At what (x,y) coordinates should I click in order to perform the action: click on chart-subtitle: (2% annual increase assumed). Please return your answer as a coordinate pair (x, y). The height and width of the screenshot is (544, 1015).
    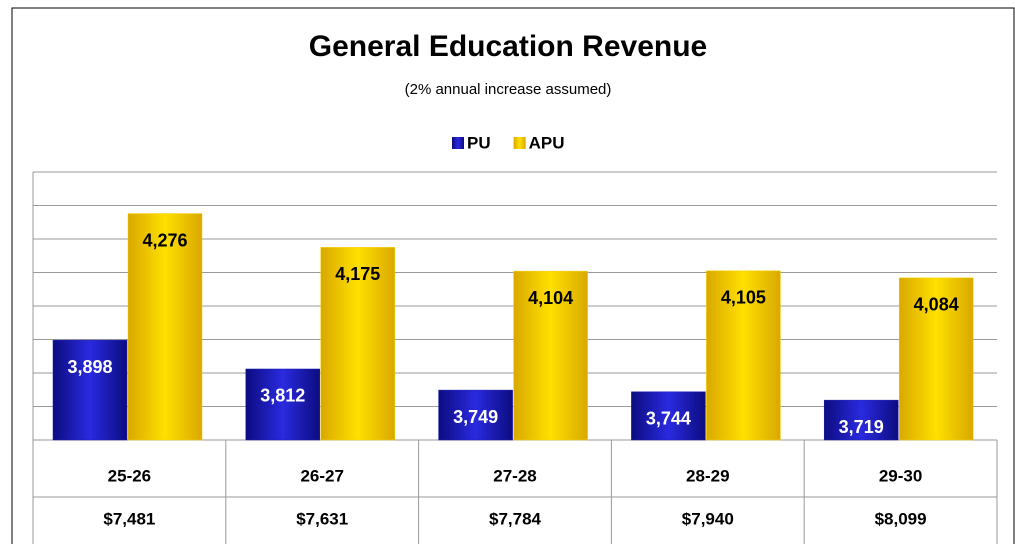
    Looking at the image, I should click on (508, 89).